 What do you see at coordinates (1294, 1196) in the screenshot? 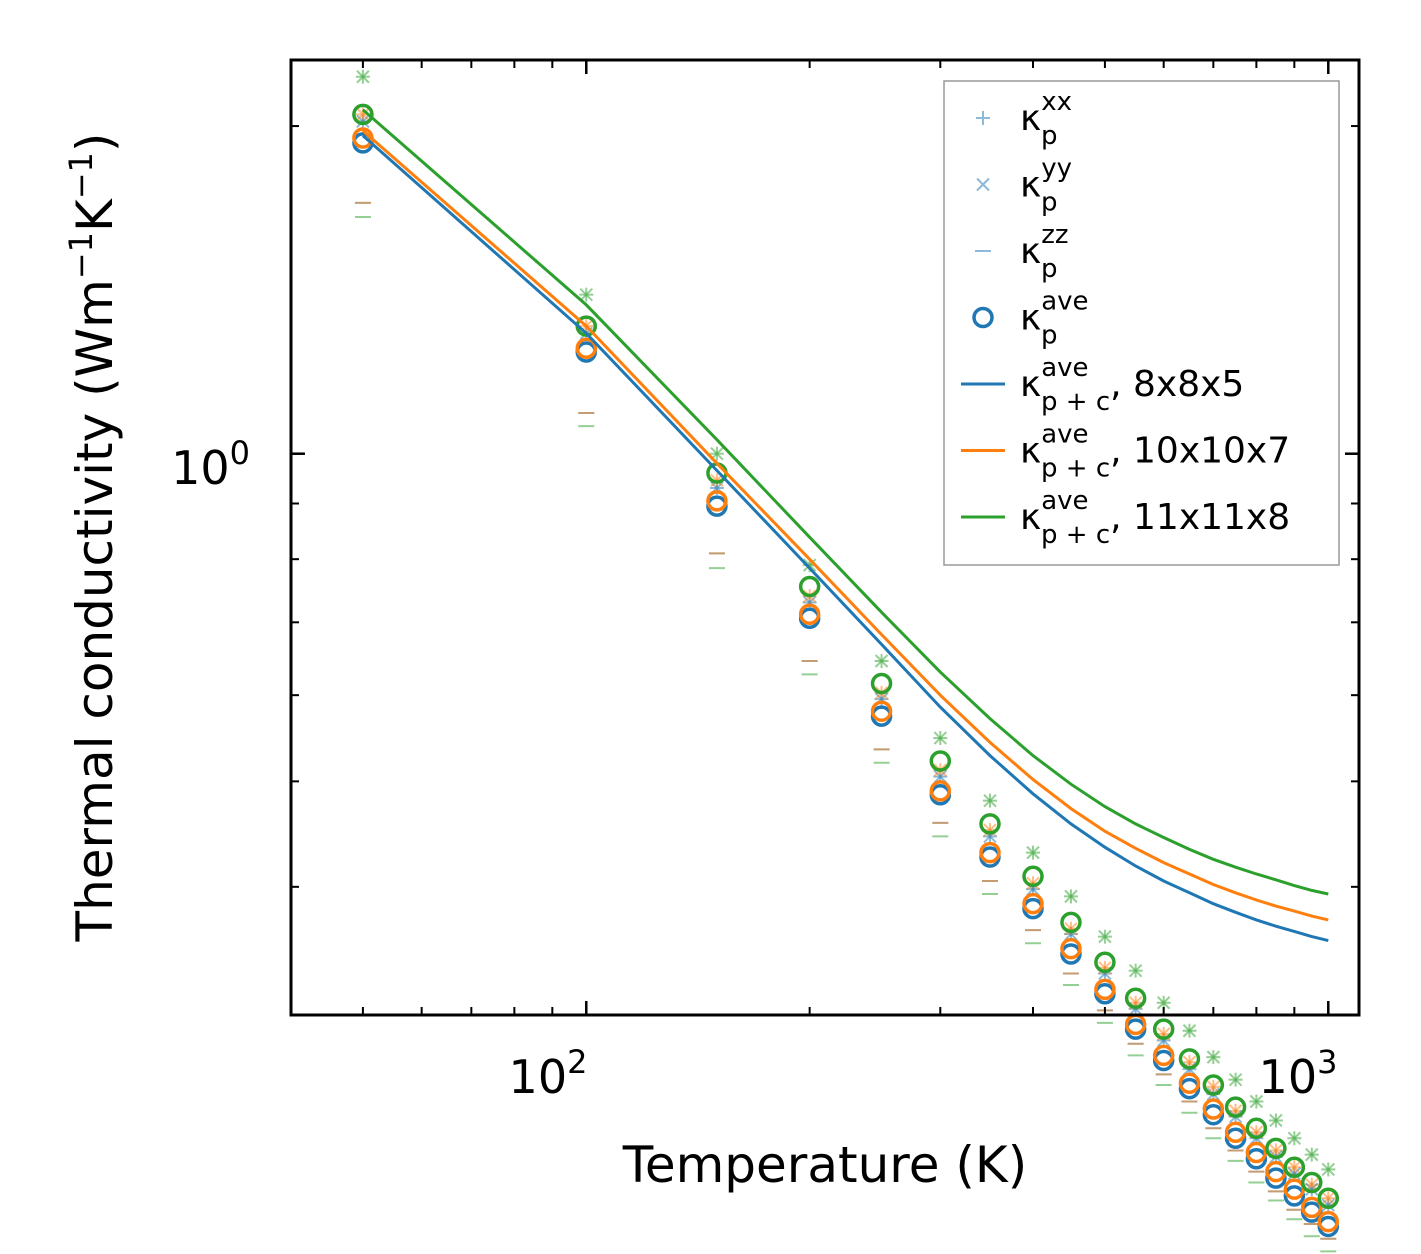
I see `point-kp_ave-mesh1-T900` at bounding box center [1294, 1196].